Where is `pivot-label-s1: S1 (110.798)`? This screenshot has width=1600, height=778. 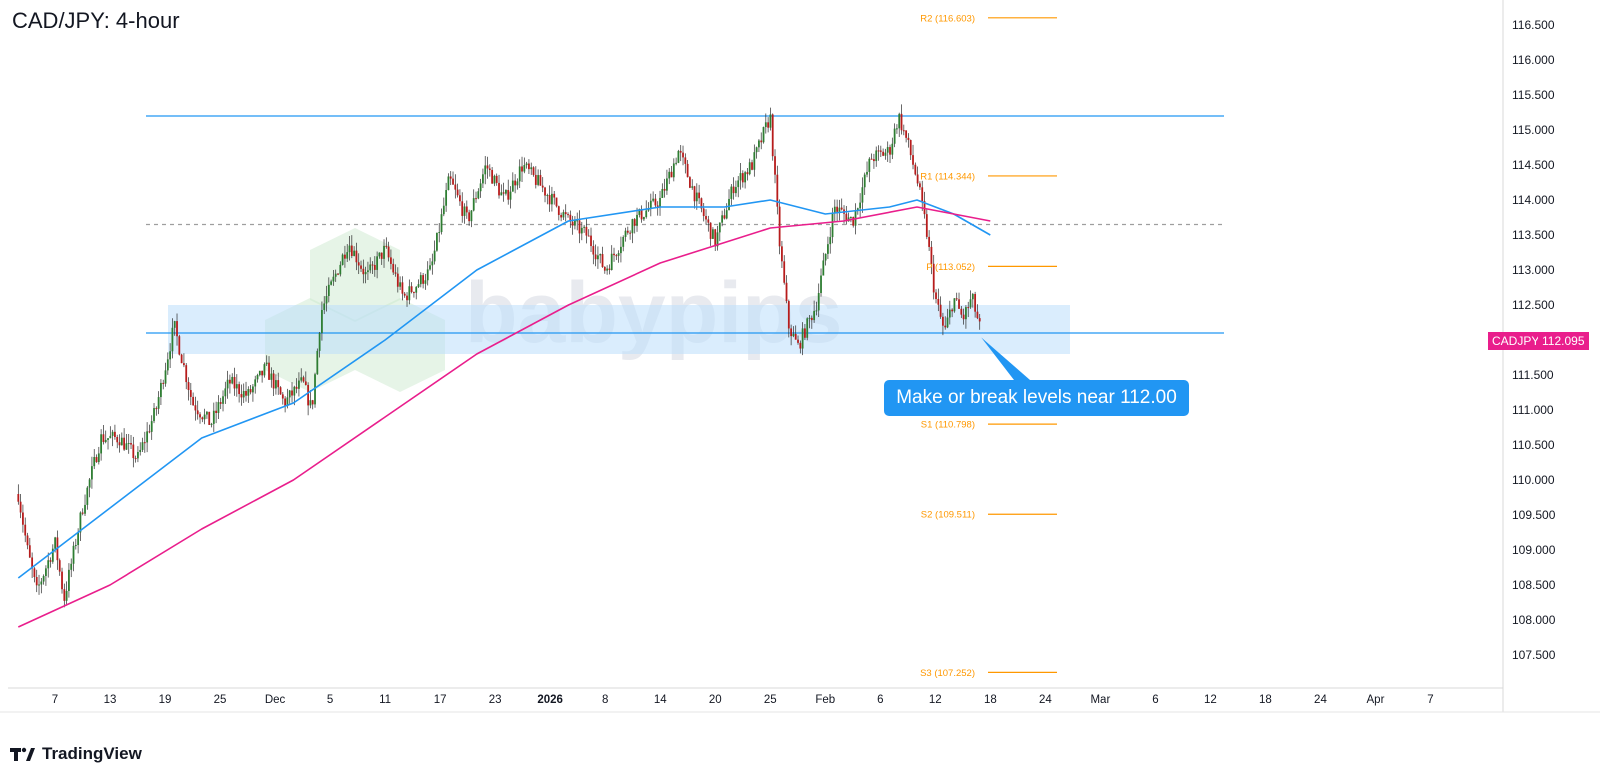
pivot-label-s1: S1 (110.798) is located at coordinates (948, 425).